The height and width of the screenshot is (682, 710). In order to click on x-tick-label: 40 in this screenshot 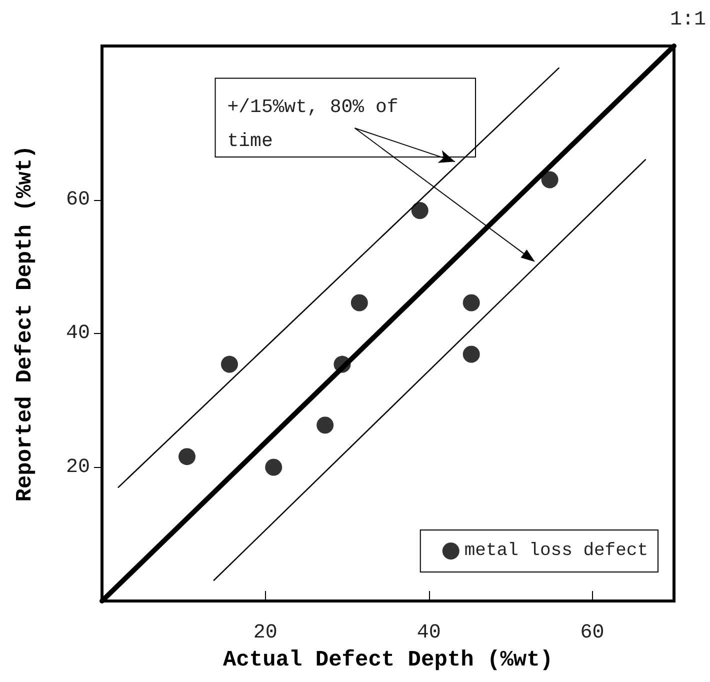, I will do `click(428, 633)`.